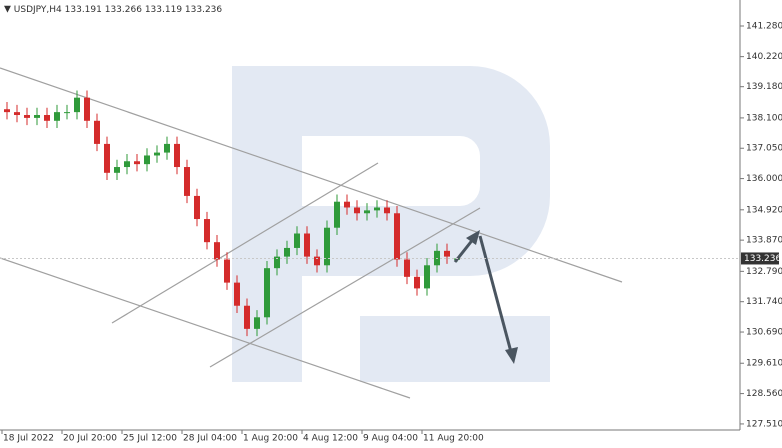 Image resolution: width=782 pixels, height=448 pixels. What do you see at coordinates (764, 364) in the screenshot?
I see `y-tick-label: 129.610` at bounding box center [764, 364].